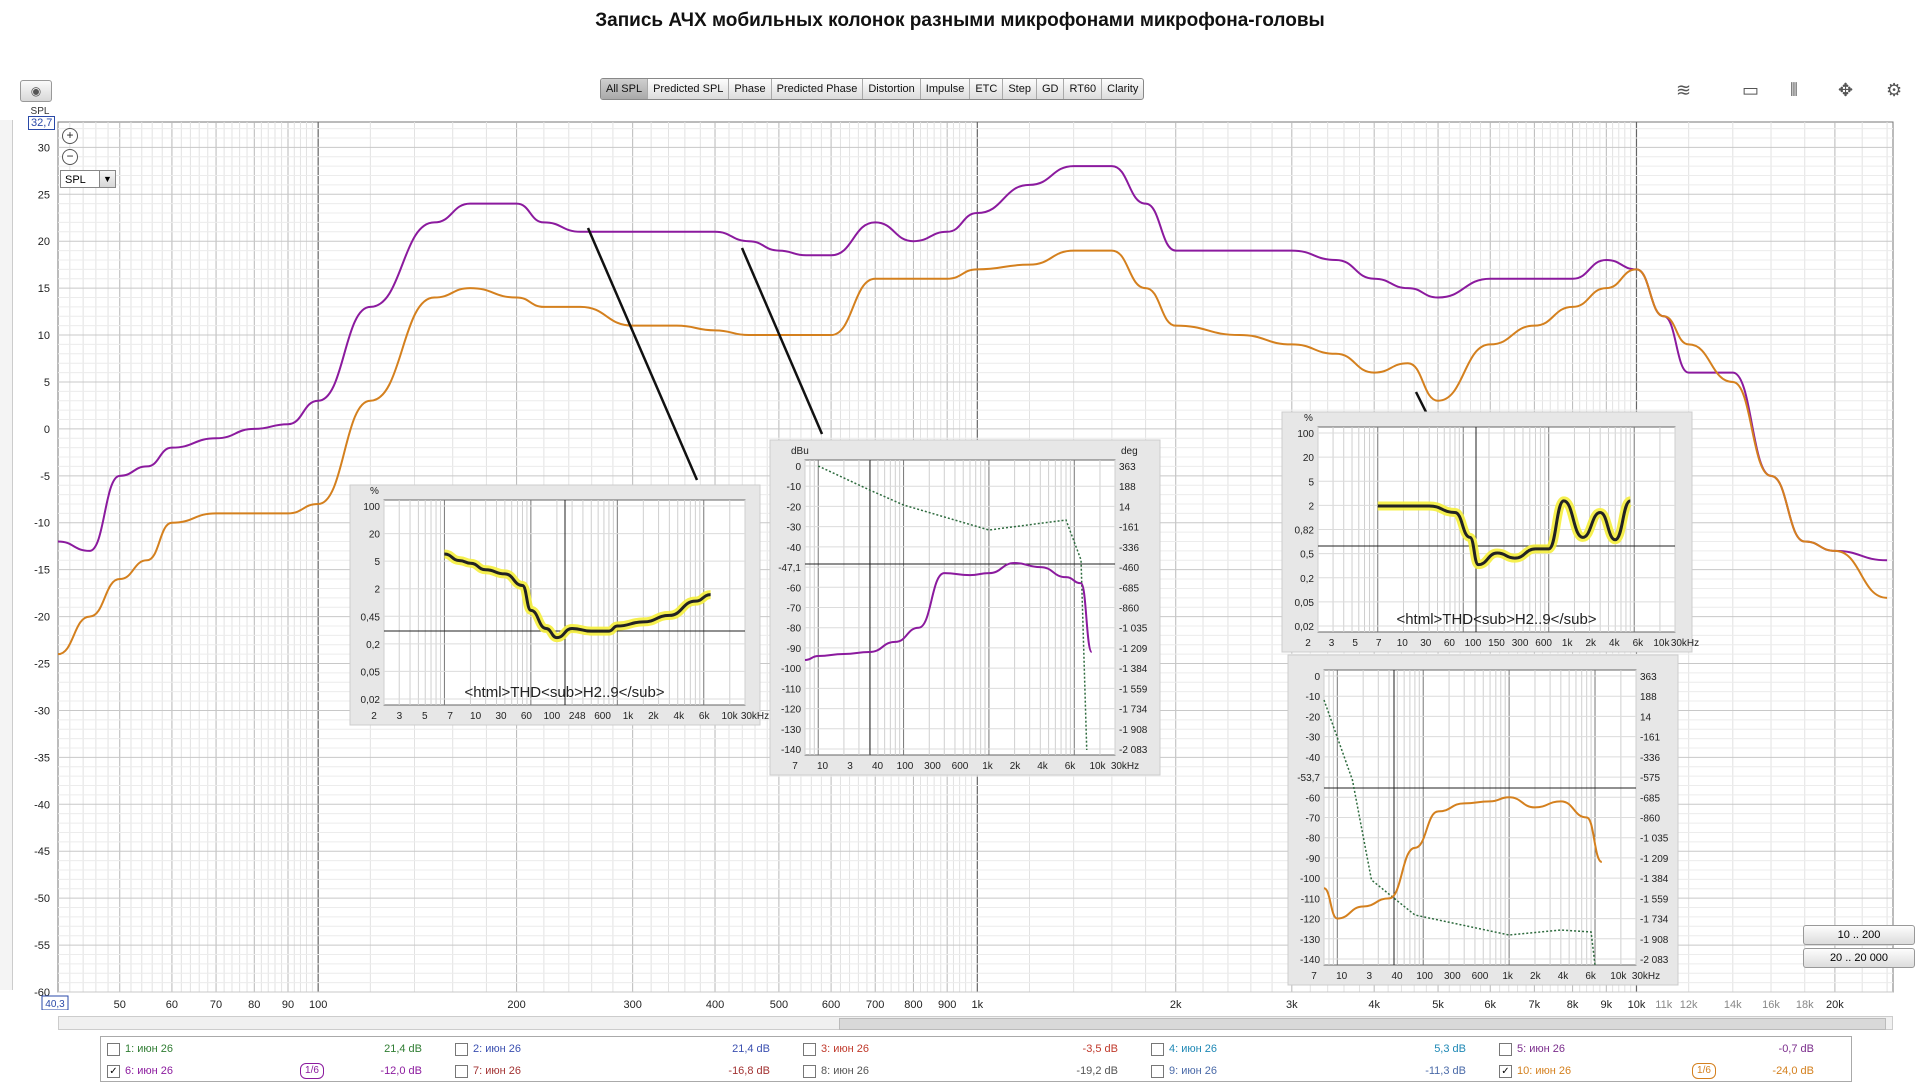  I want to click on inset-y2-tick: -1 384, so click(1133, 669).